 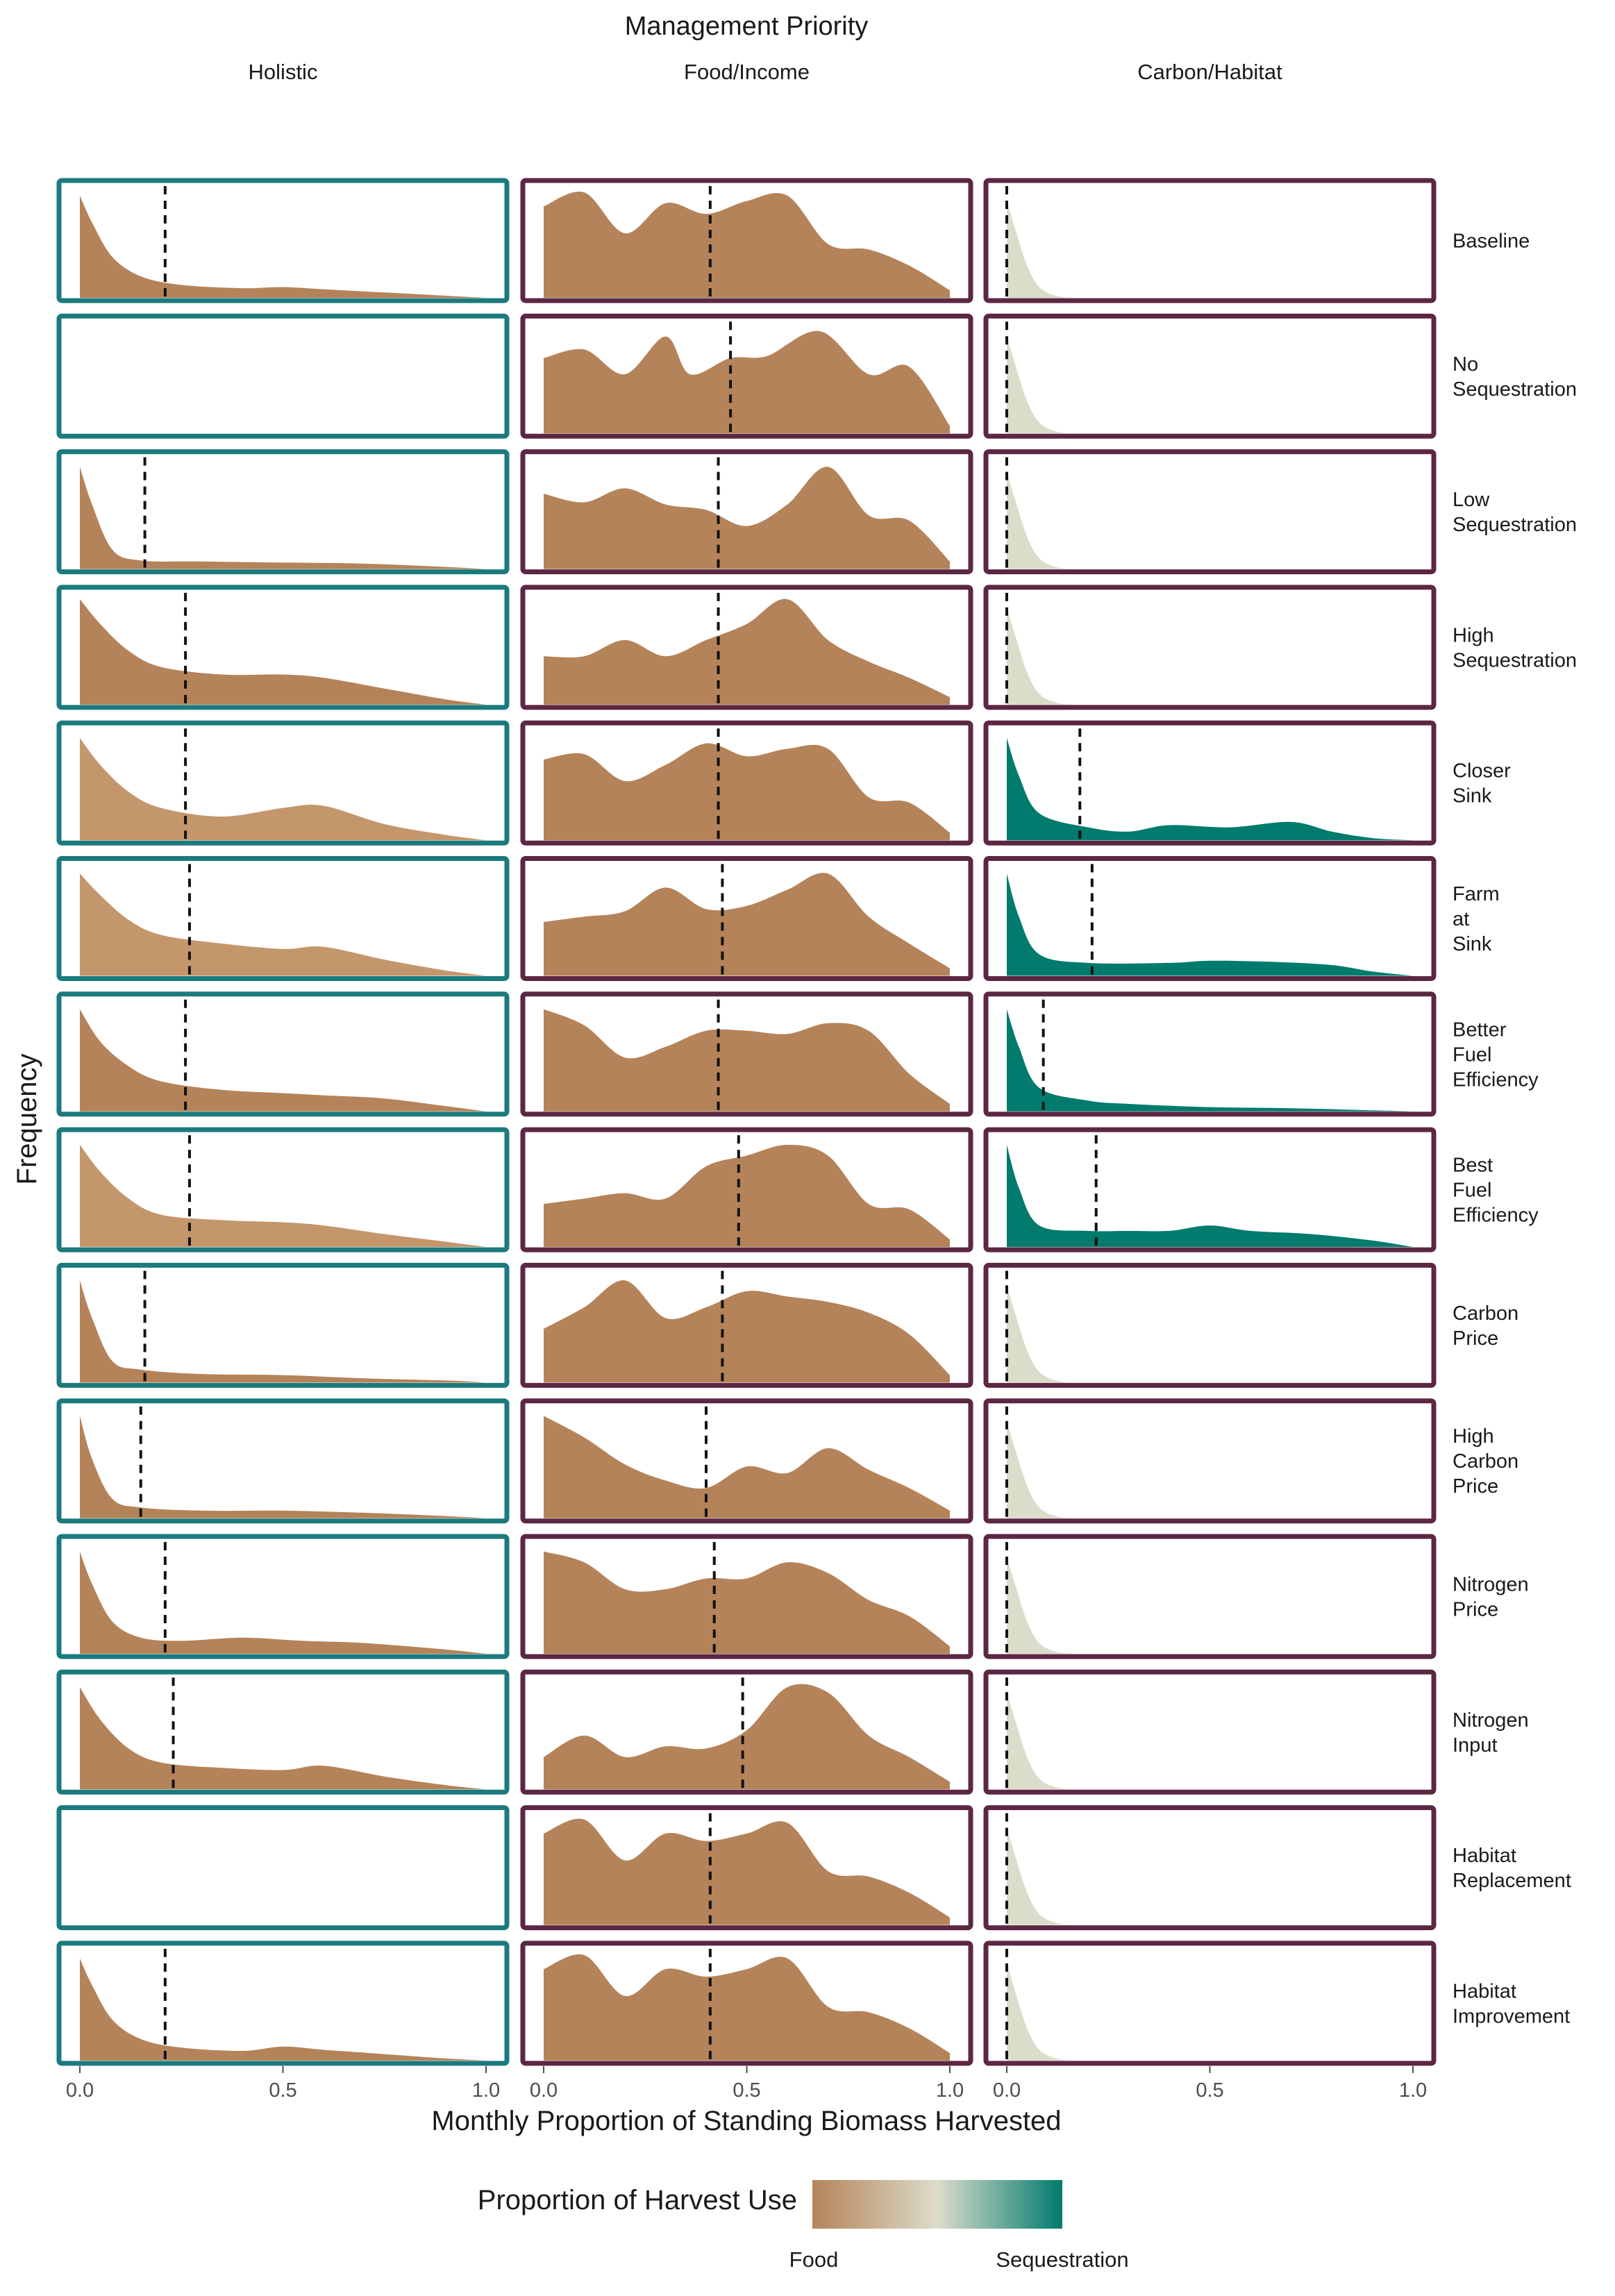 I want to click on row-label: Nitrogen Price, so click(x=1491, y=1597).